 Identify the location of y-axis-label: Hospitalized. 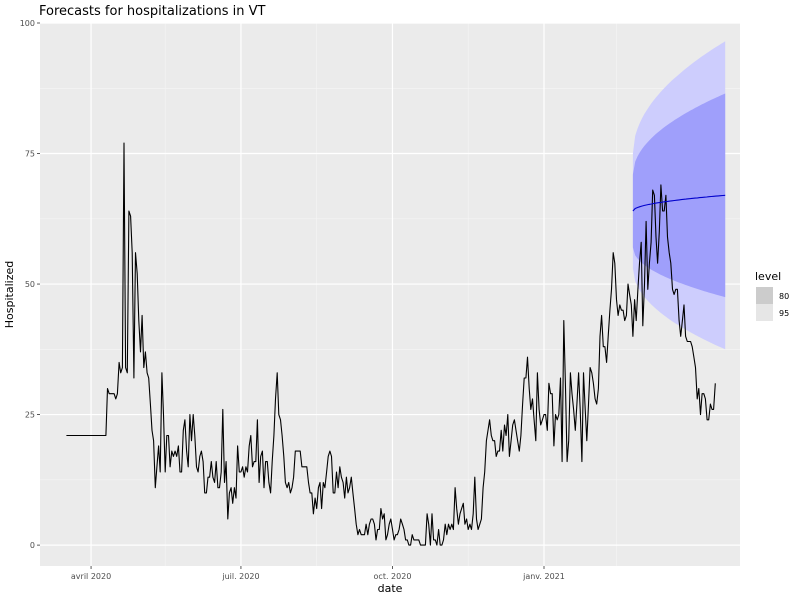
(9, 294).